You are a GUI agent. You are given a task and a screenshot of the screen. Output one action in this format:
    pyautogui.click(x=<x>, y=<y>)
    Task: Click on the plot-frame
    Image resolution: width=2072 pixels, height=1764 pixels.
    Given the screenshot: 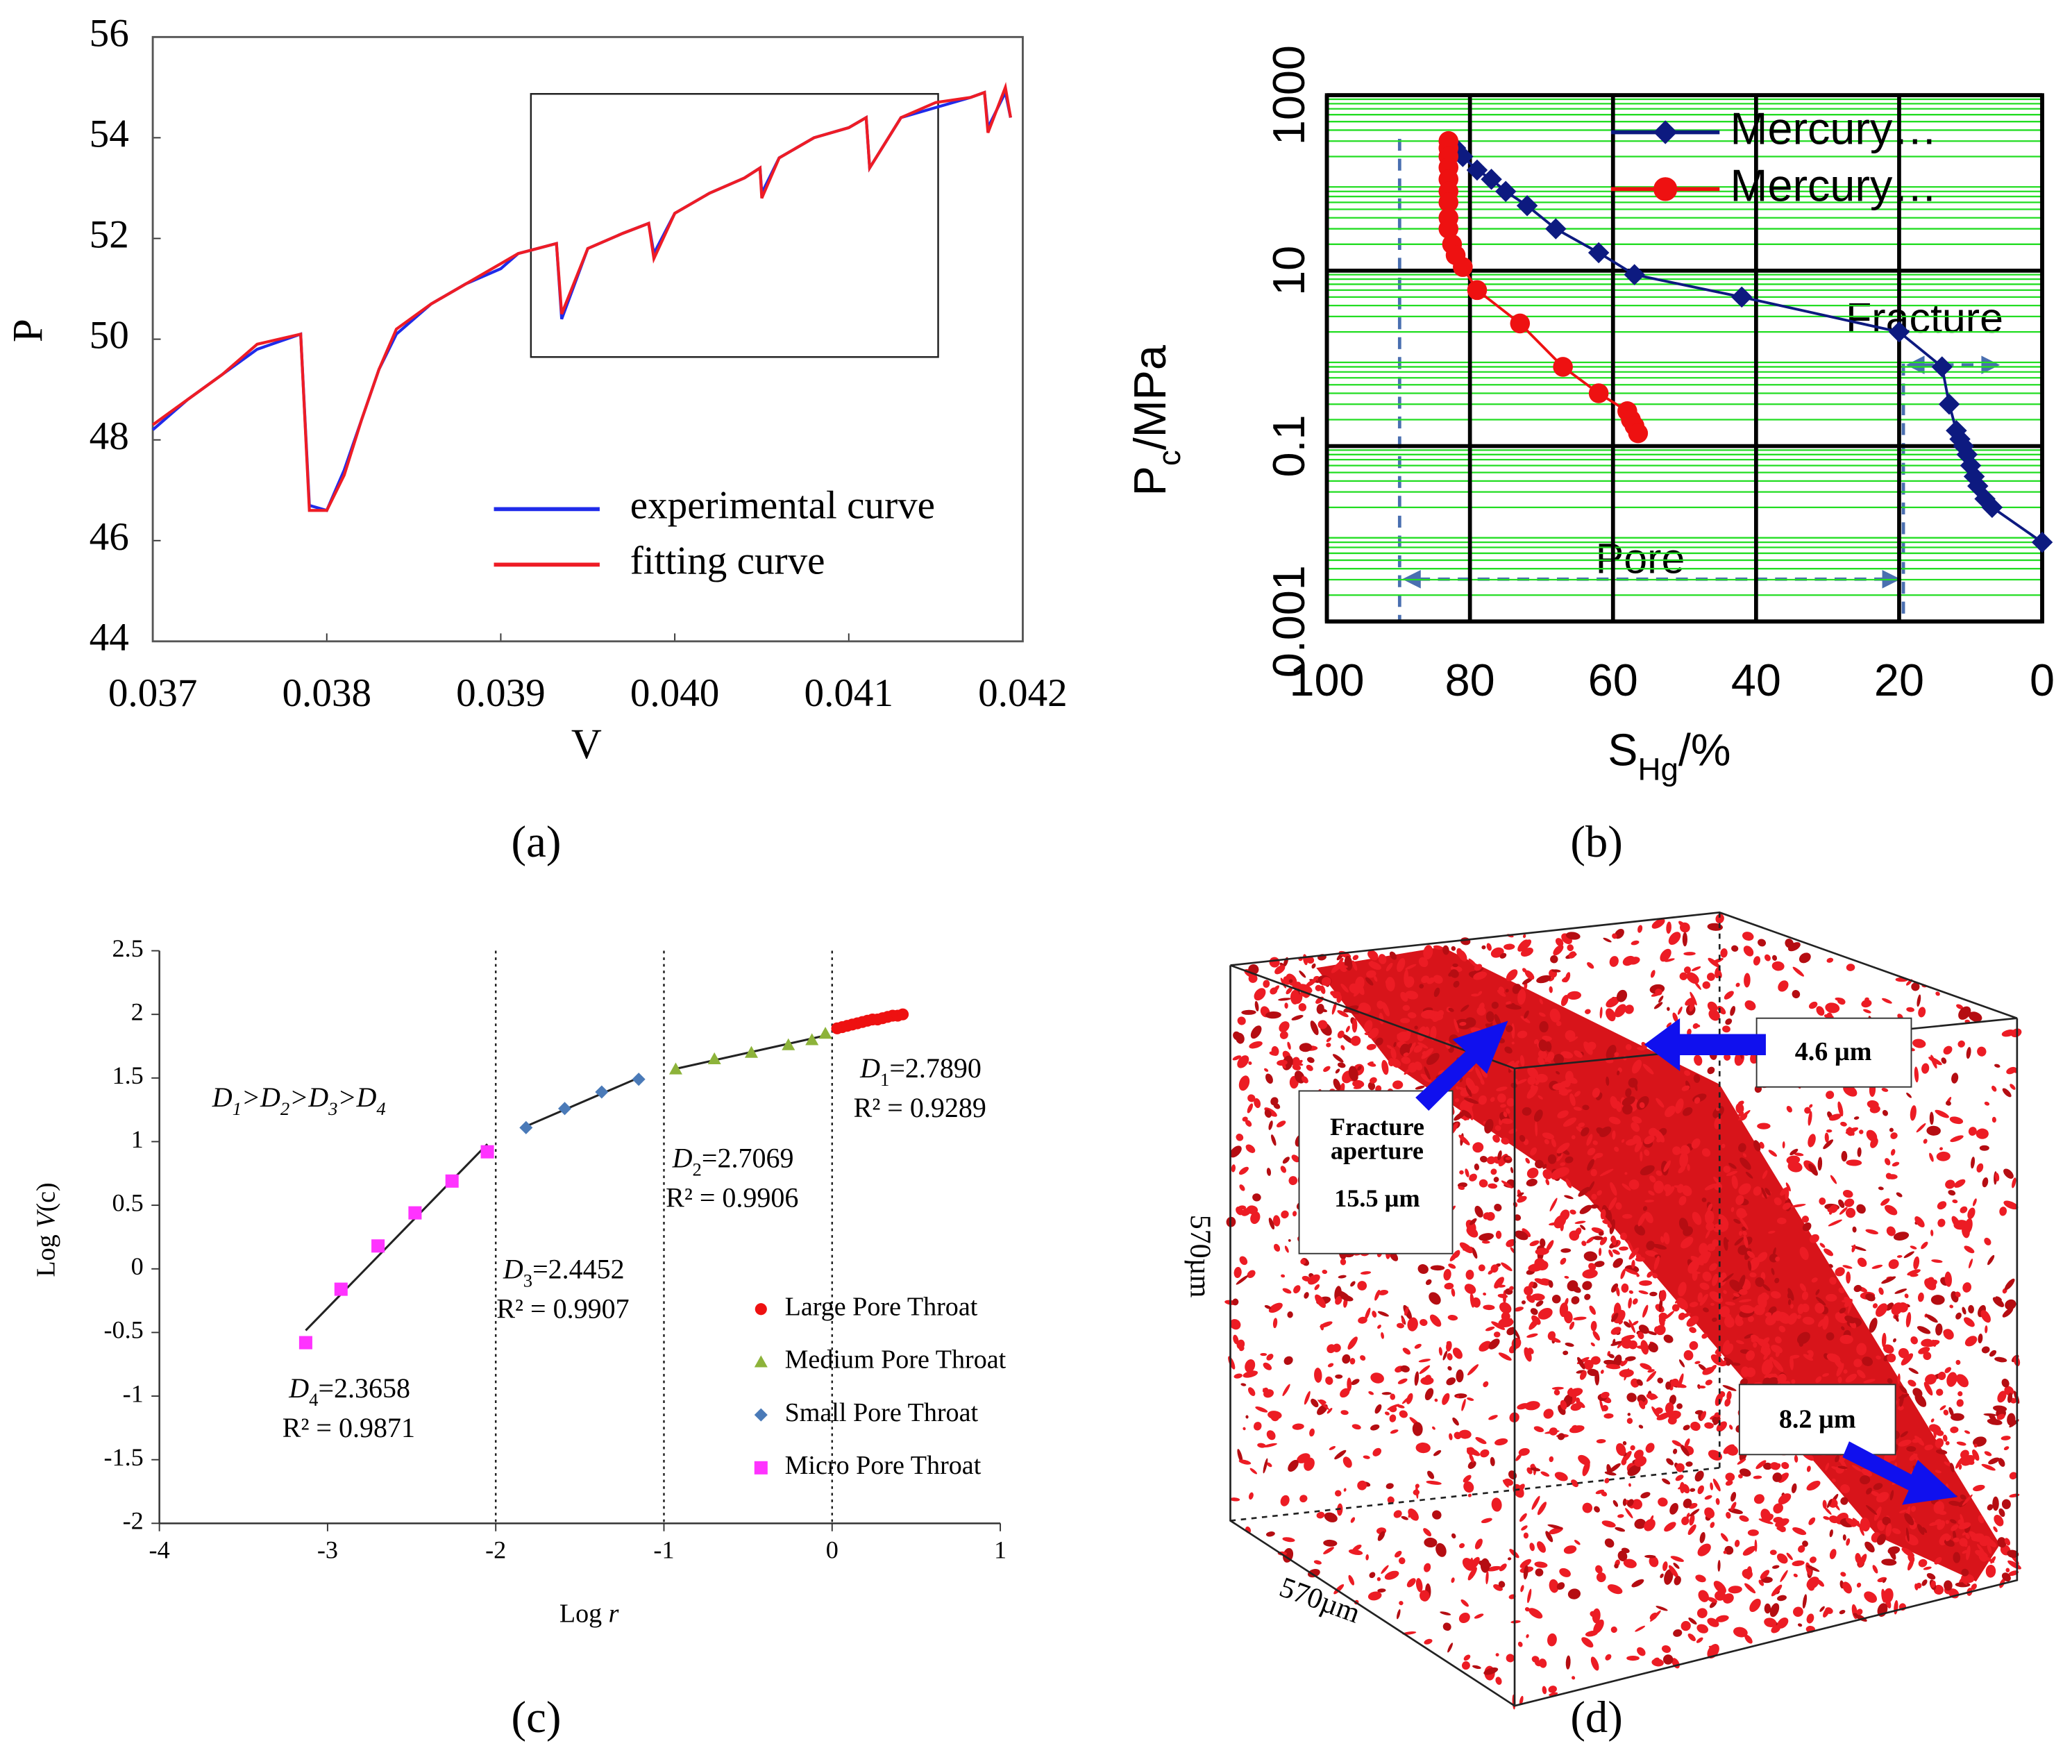 What is the action you would take?
    pyautogui.click(x=1684, y=359)
    